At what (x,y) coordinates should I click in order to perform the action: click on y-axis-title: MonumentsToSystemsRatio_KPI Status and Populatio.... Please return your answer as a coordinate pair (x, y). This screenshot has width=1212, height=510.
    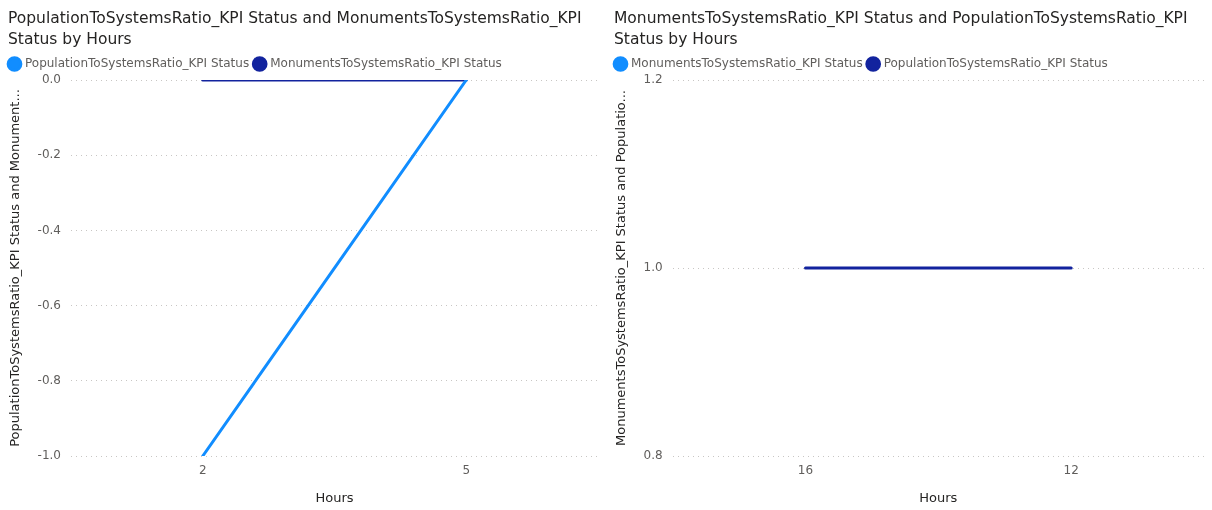
    Looking at the image, I should click on (621, 268).